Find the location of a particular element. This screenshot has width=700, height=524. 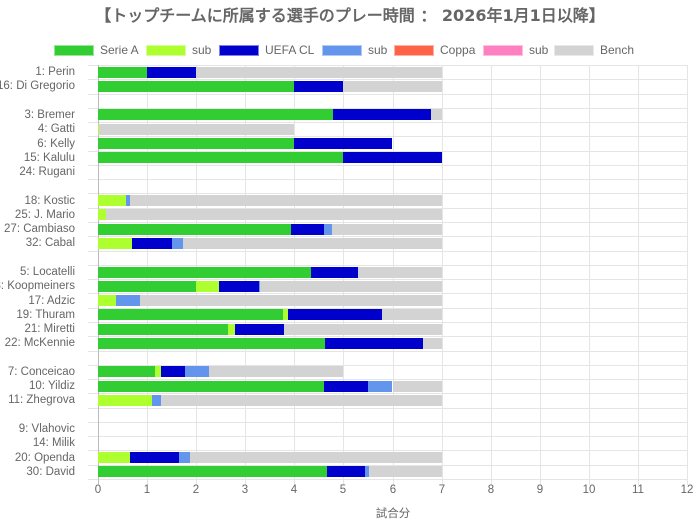

y-tick-label: 5: Locatelli is located at coordinates (47, 272).